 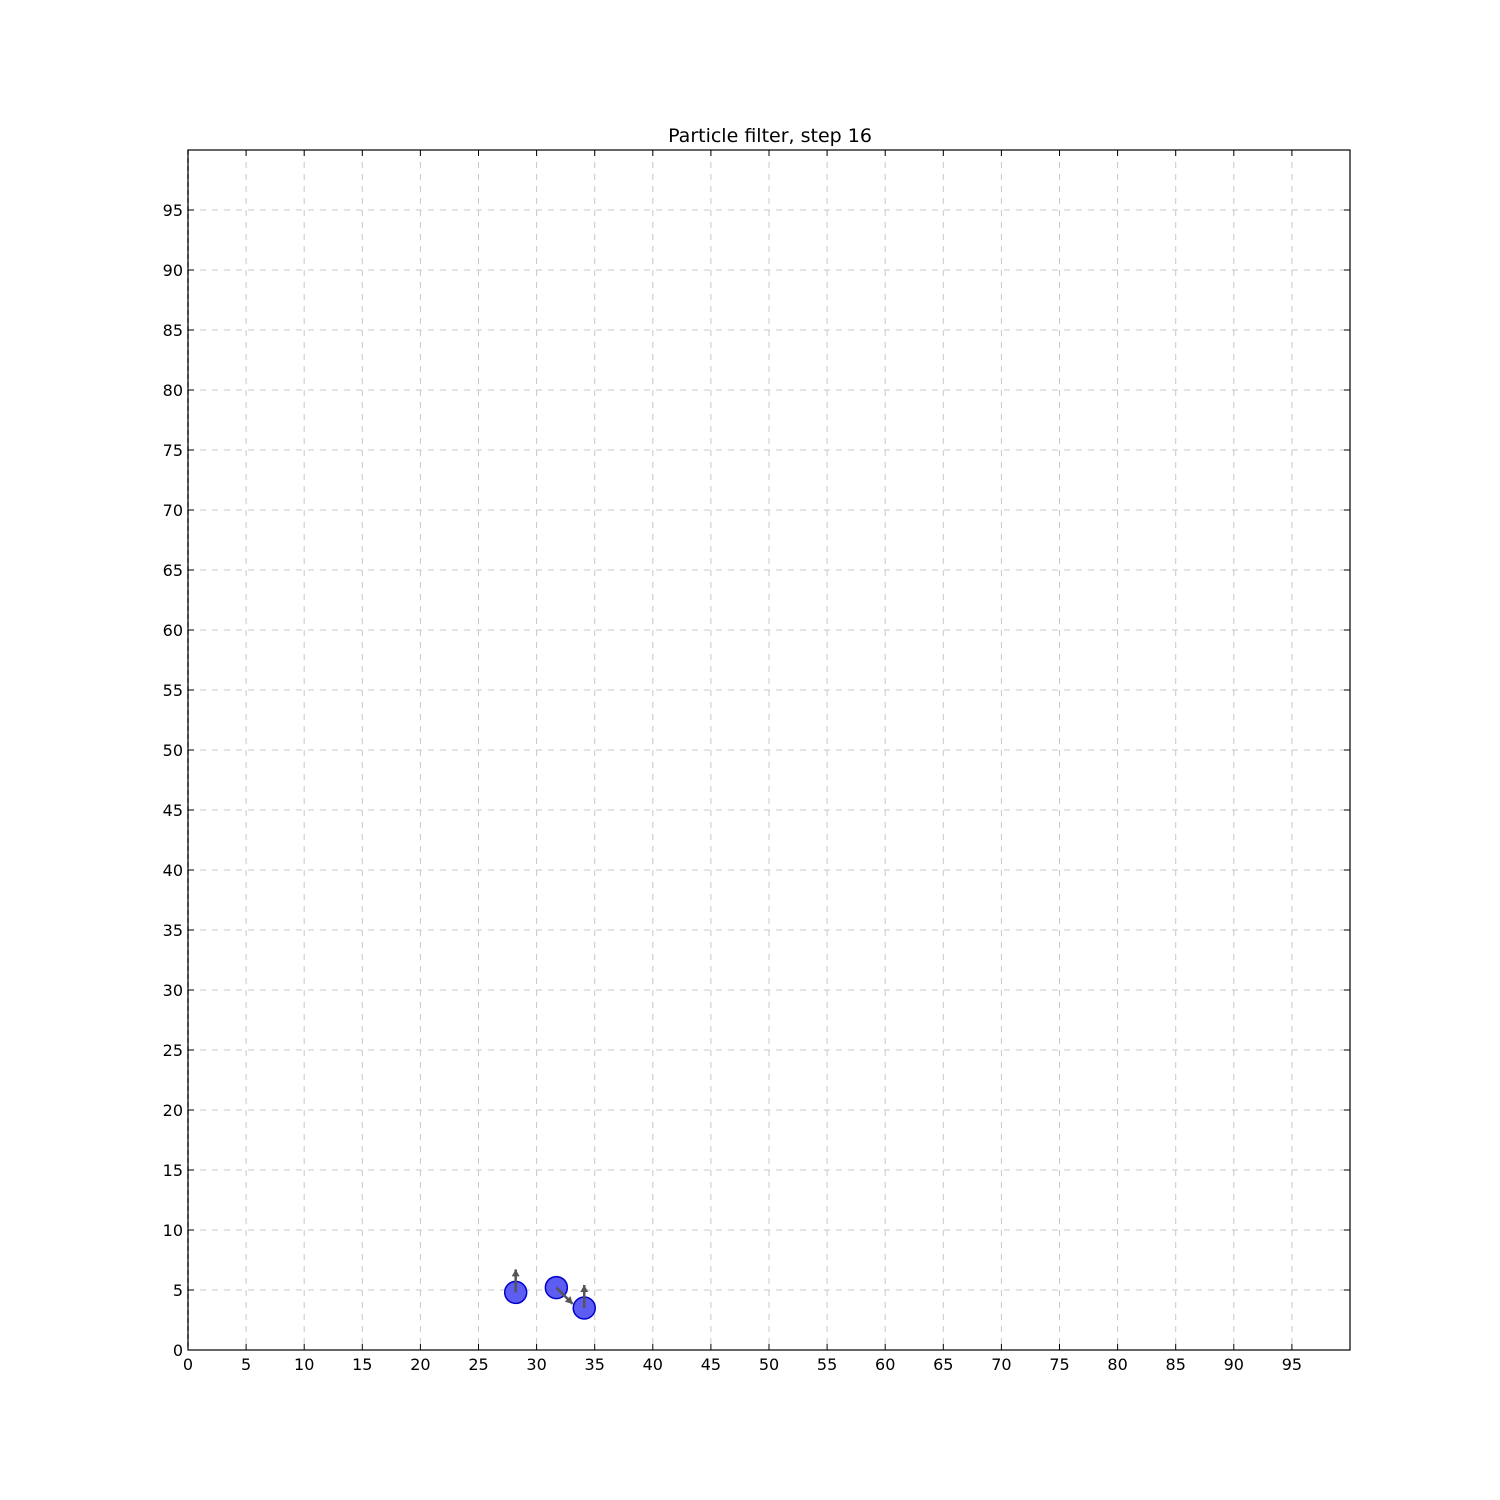 I want to click on x-tick-label: 55, so click(x=827, y=1364).